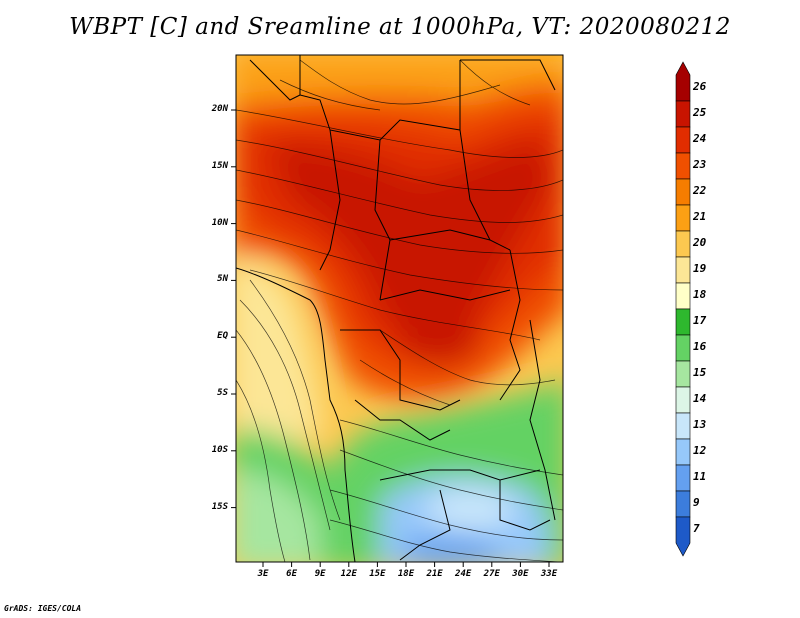  I want to click on lon-label: 27E, so click(491, 574).